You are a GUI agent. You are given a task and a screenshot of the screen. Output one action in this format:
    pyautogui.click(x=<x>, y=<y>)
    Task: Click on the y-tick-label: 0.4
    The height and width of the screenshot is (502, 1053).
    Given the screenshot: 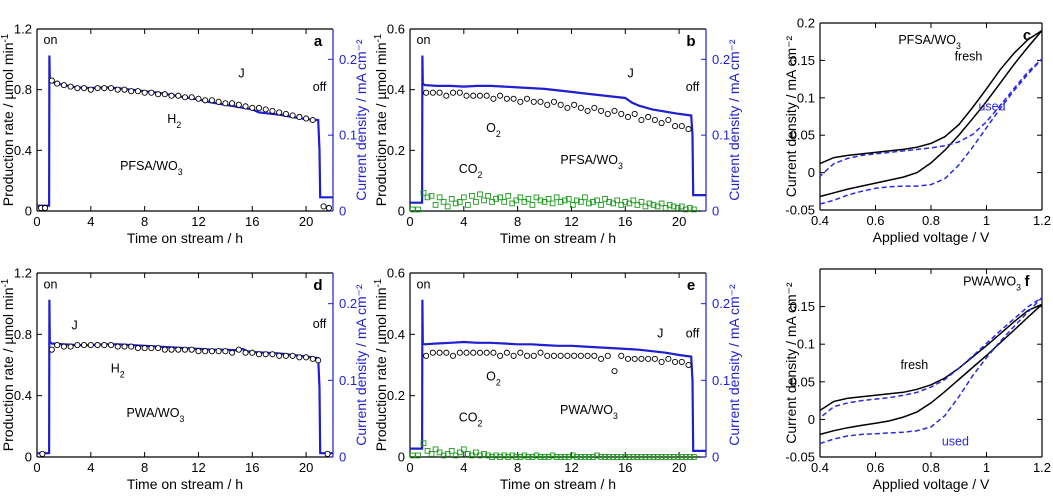 What is the action you would take?
    pyautogui.click(x=23, y=150)
    